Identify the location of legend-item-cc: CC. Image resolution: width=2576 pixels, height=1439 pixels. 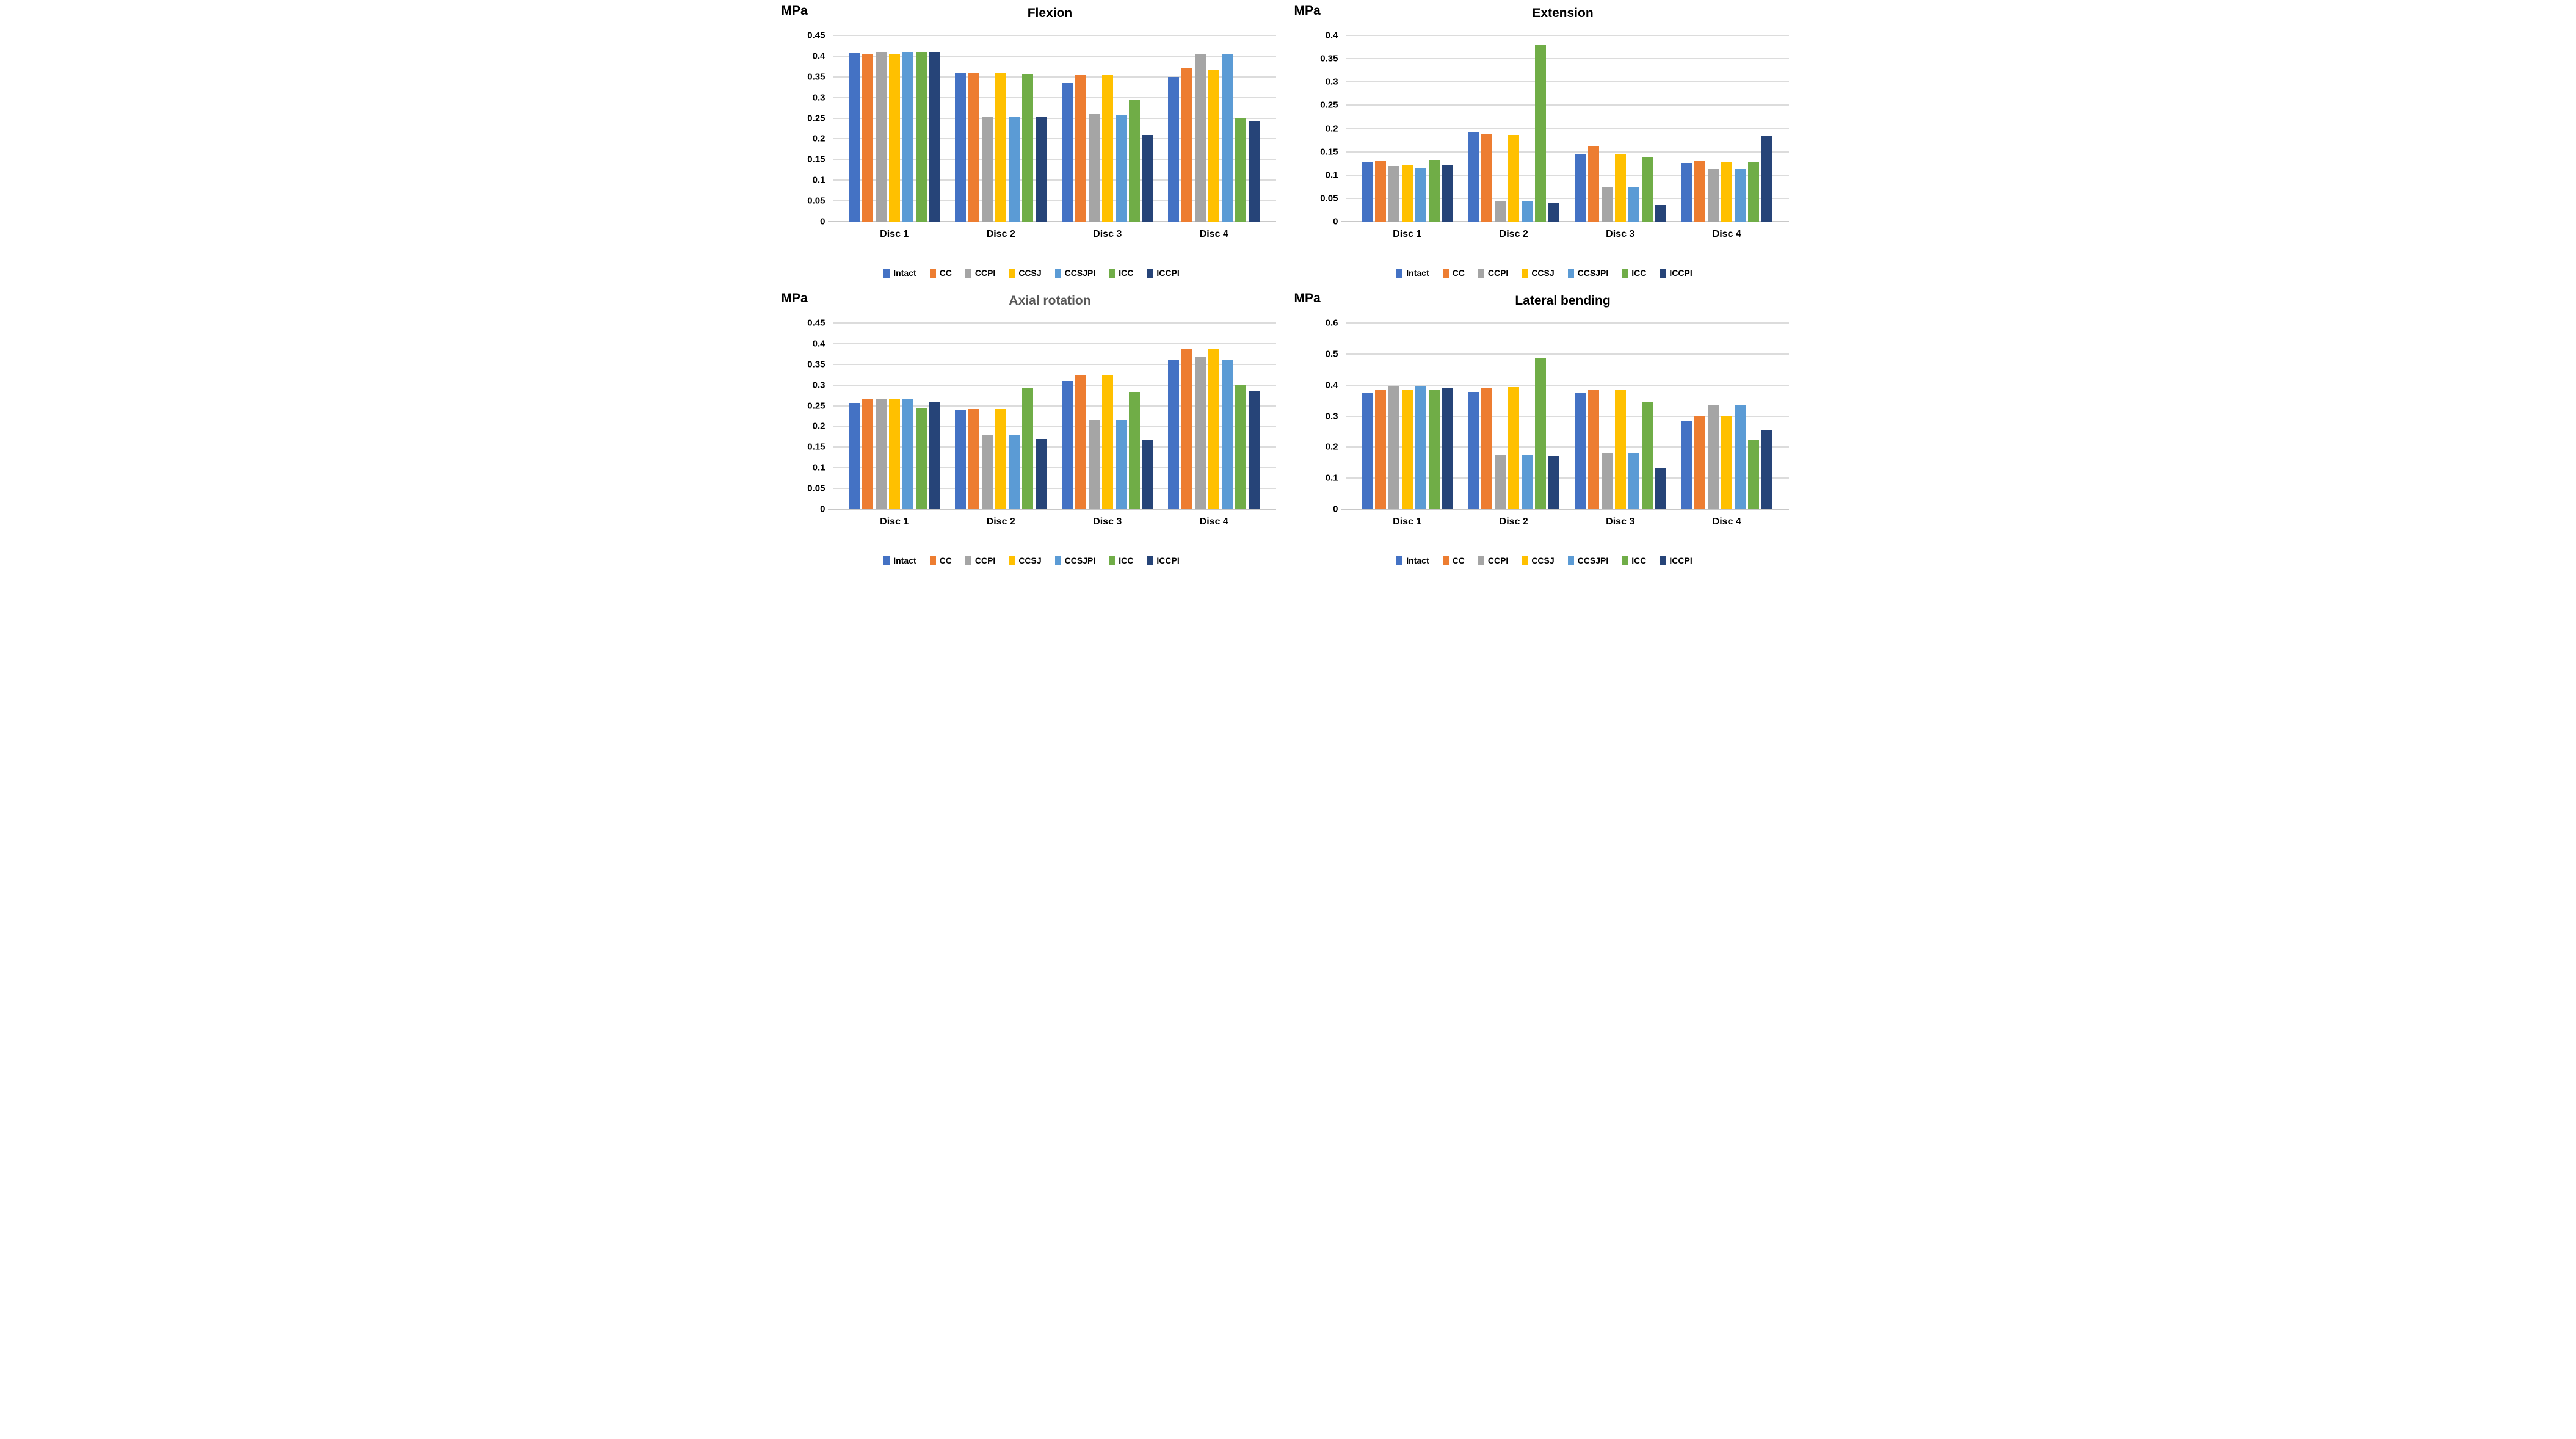
(1453, 273).